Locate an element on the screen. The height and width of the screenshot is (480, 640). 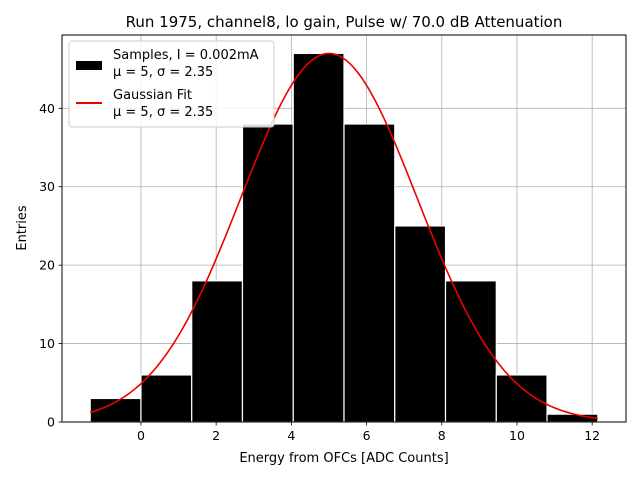
y-tick-label: 20 is located at coordinates (47, 265).